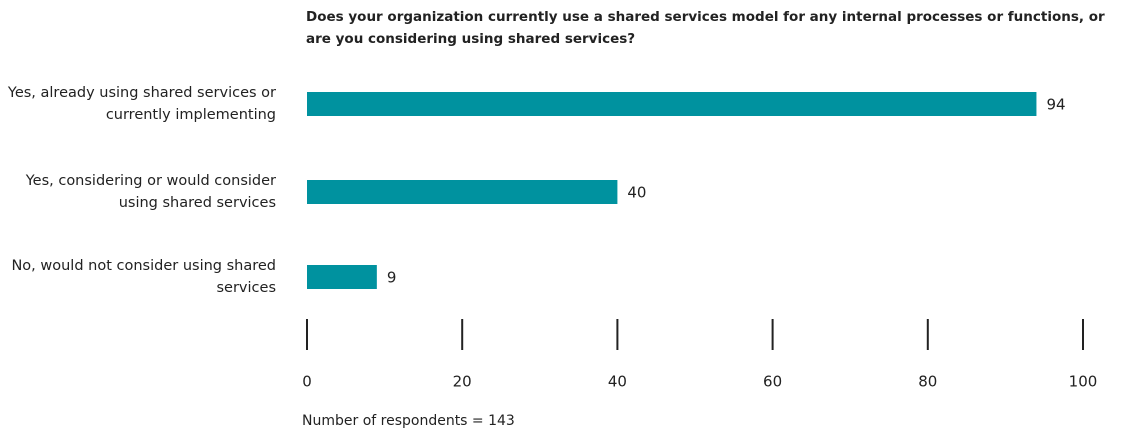 This screenshot has height=437, width=1132. What do you see at coordinates (462, 382) in the screenshot?
I see `x-tick-label: 20` at bounding box center [462, 382].